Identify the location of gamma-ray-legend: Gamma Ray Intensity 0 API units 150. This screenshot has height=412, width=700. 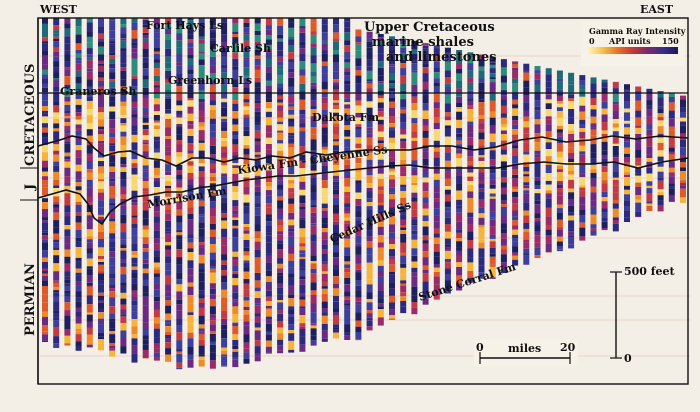
(633, 44).